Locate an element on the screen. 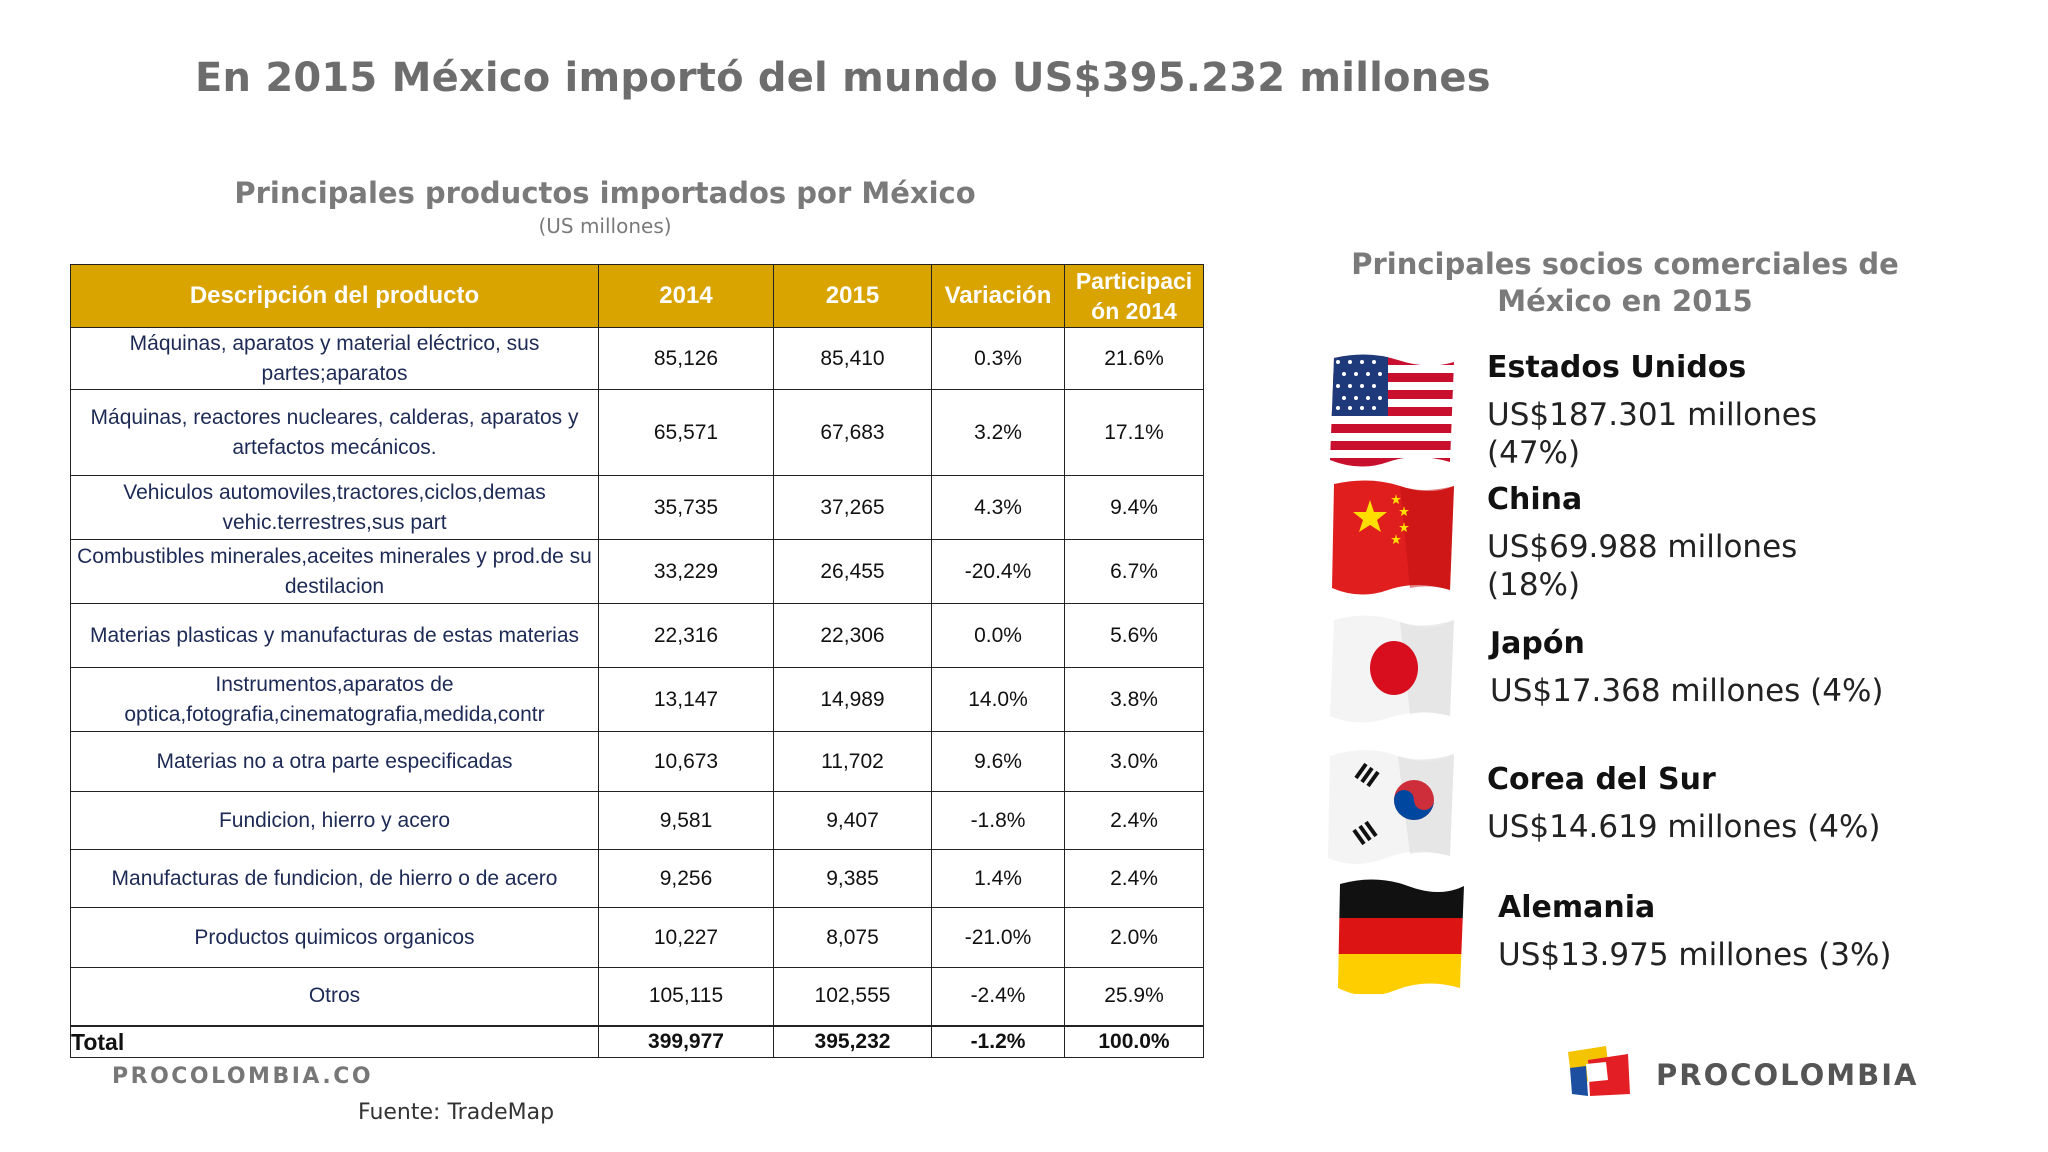 The image size is (2048, 1152). cell-2015: 9,407 is located at coordinates (852, 820).